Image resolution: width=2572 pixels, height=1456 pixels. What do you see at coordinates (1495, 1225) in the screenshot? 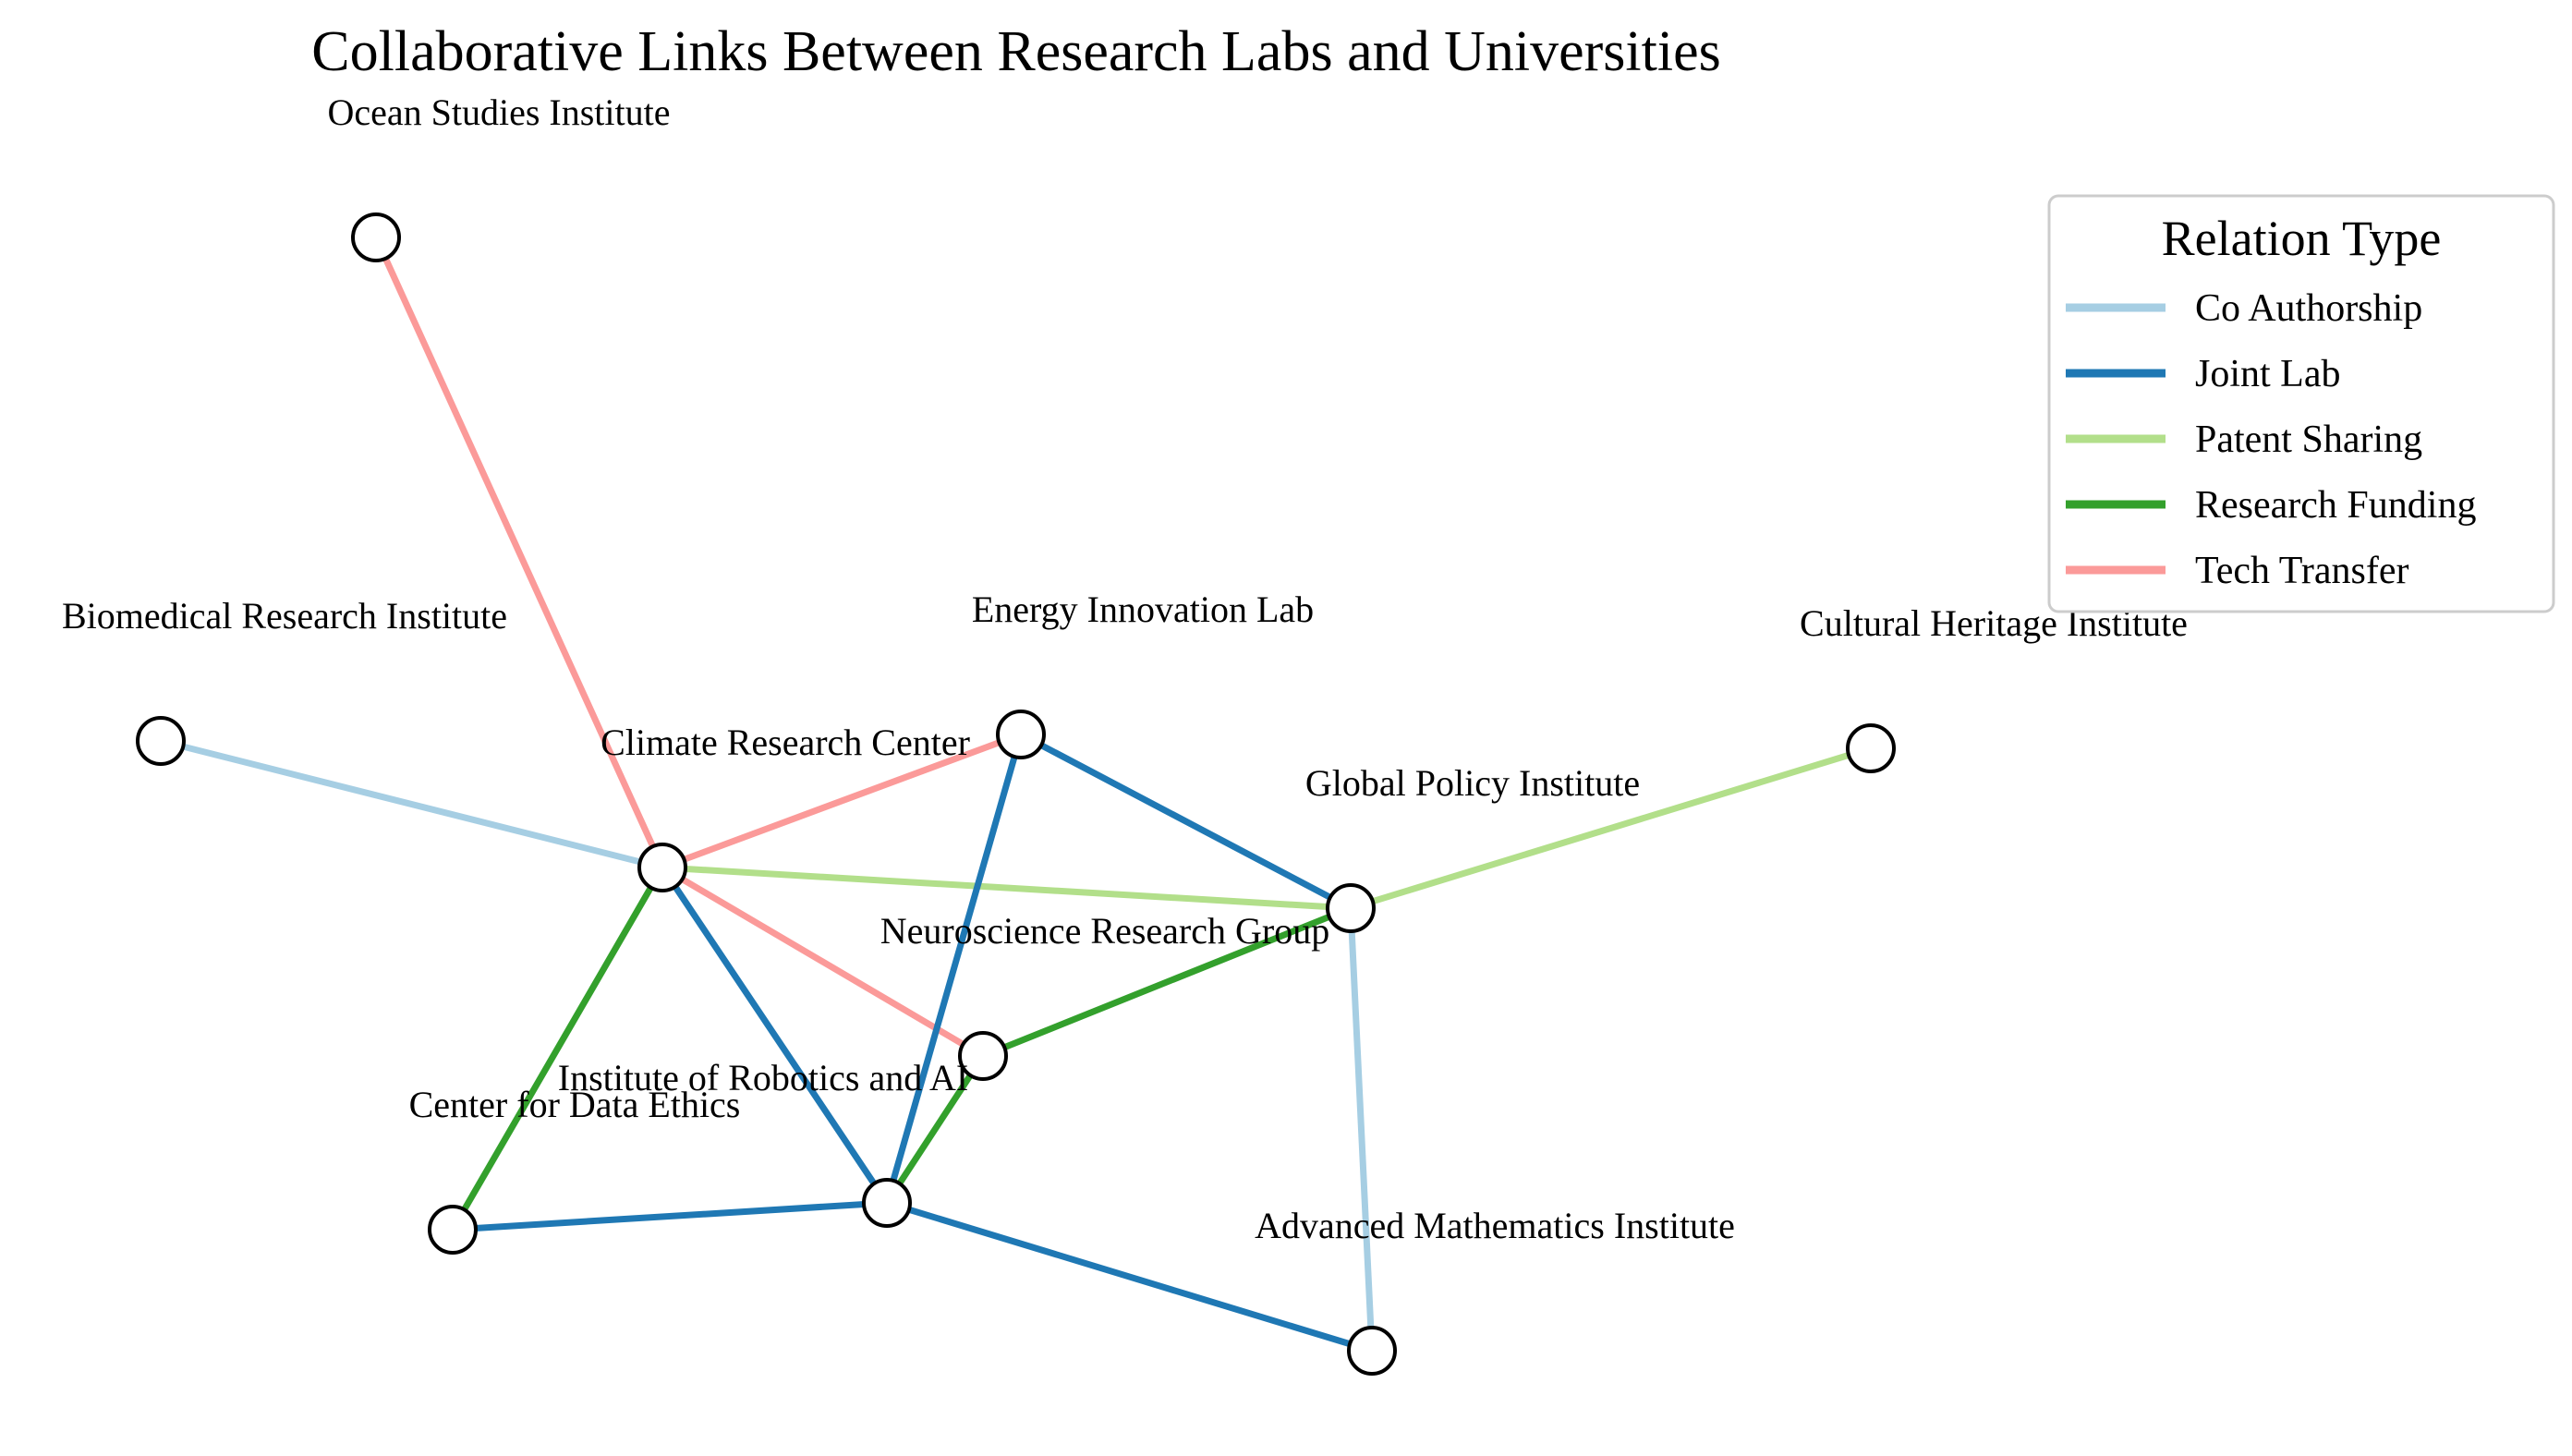
I see `node-label-math: Advanced Mathematics Institute` at bounding box center [1495, 1225].